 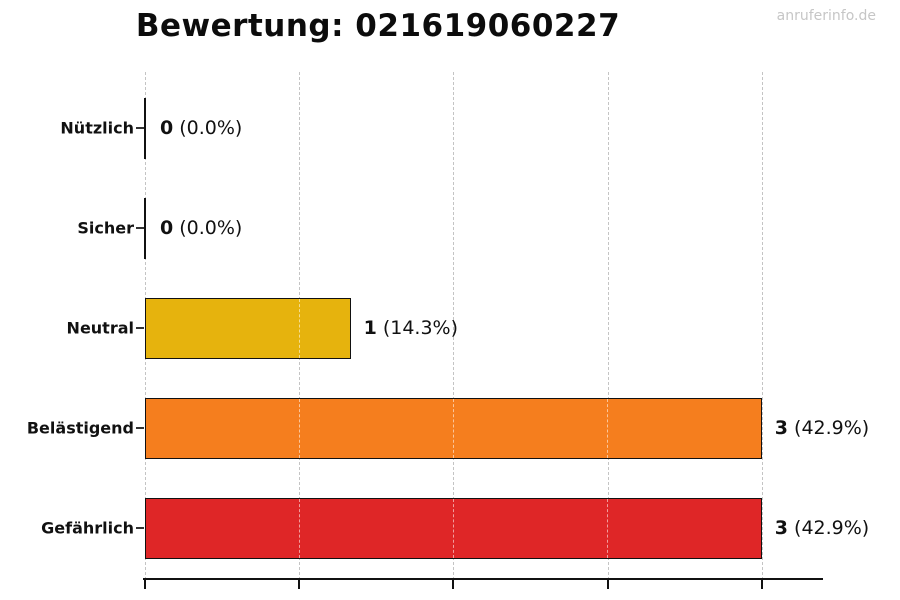 I want to click on watermark: anruferinfo.de, so click(x=826, y=16).